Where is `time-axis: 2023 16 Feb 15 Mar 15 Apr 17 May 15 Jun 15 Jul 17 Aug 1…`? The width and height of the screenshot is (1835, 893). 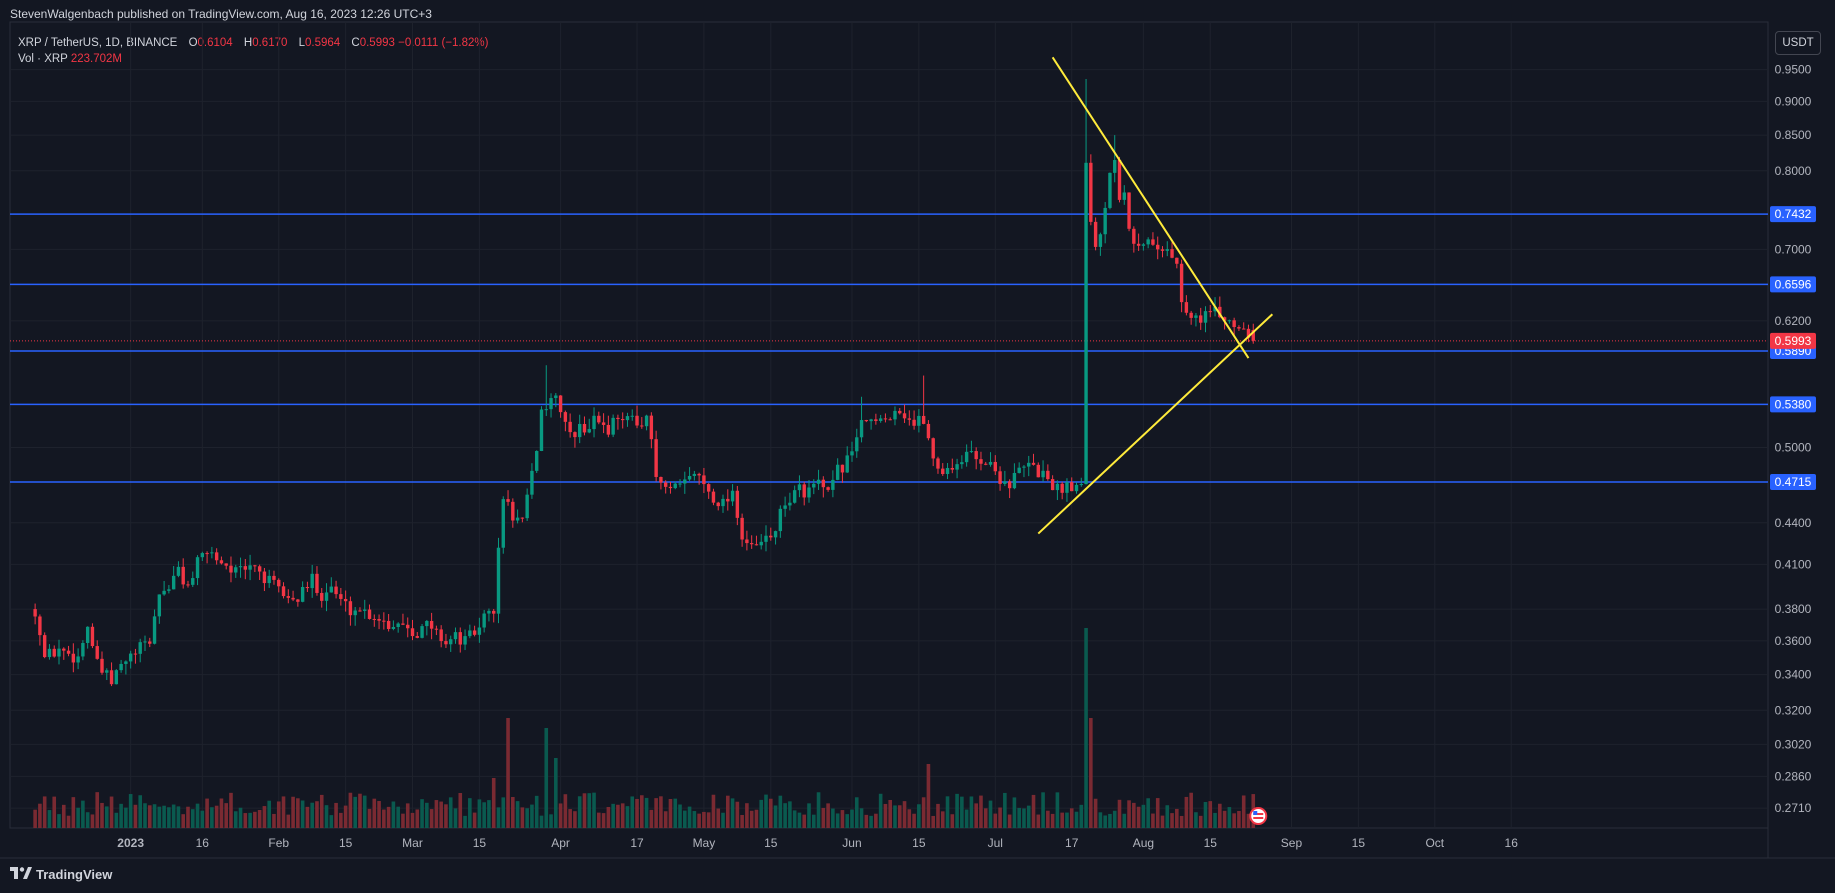
time-axis: 2023 16 Feb 15 Mar 15 Apr 17 May 15 Jun 15 Jul 17 Aug 1… is located at coordinates (817, 843).